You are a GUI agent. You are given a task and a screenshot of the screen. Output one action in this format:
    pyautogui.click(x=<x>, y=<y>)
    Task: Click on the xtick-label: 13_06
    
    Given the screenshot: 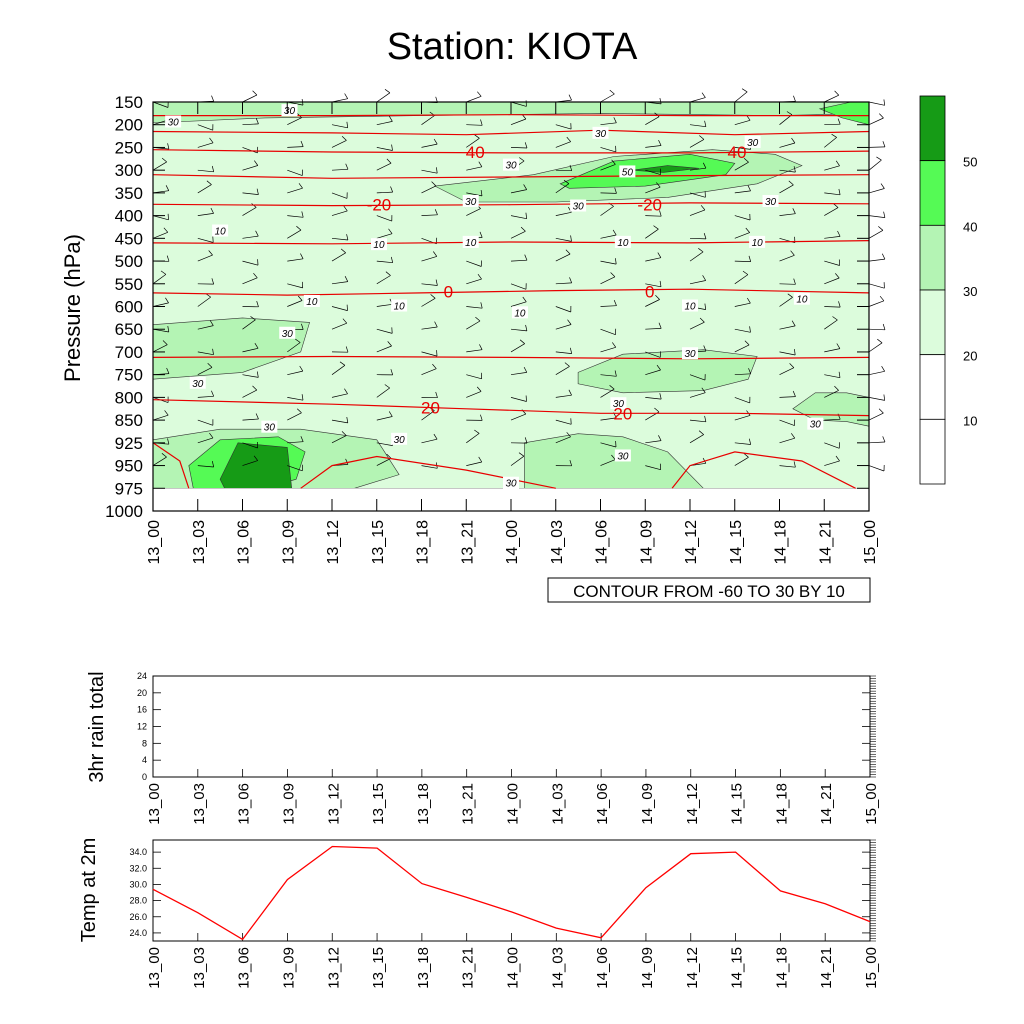 What is the action you would take?
    pyautogui.click(x=244, y=804)
    